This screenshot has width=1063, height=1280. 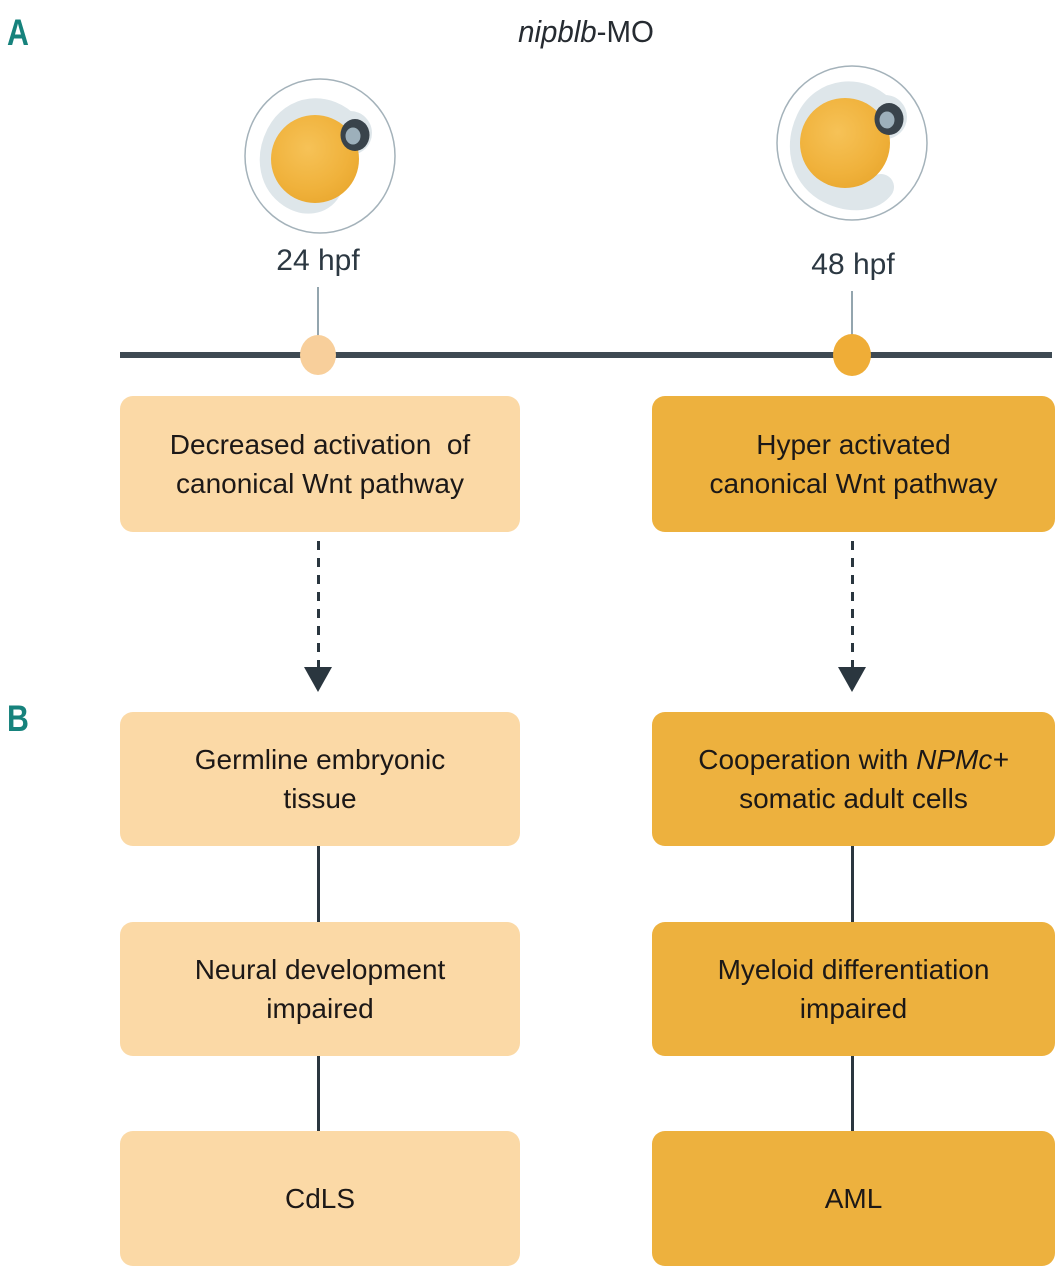 I want to click on box-cdls: CdLS, so click(x=320, y=1198).